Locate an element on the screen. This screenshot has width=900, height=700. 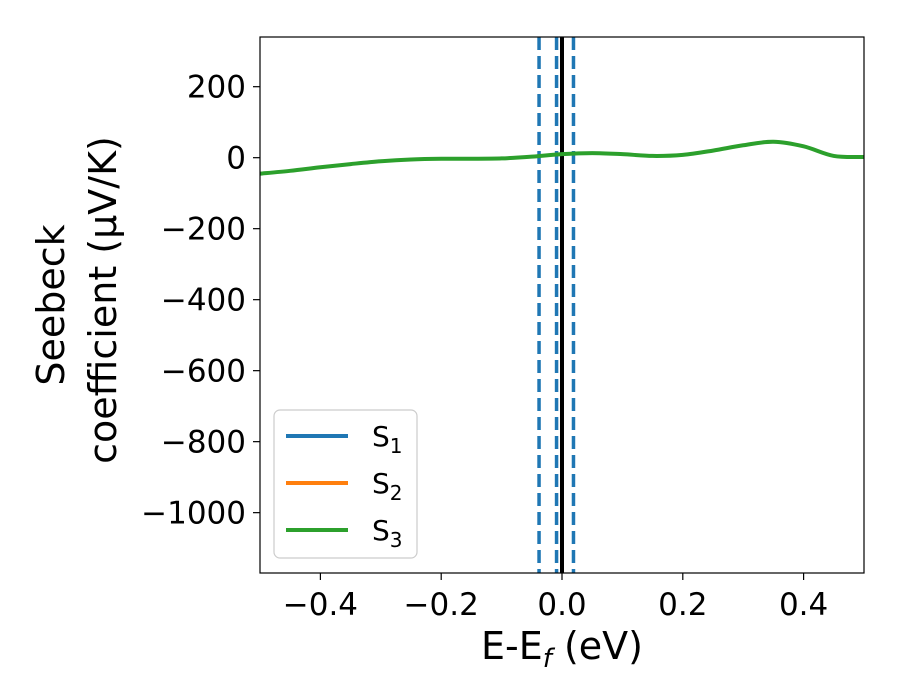
legend-label-subscript: 2 is located at coordinates (396, 493).